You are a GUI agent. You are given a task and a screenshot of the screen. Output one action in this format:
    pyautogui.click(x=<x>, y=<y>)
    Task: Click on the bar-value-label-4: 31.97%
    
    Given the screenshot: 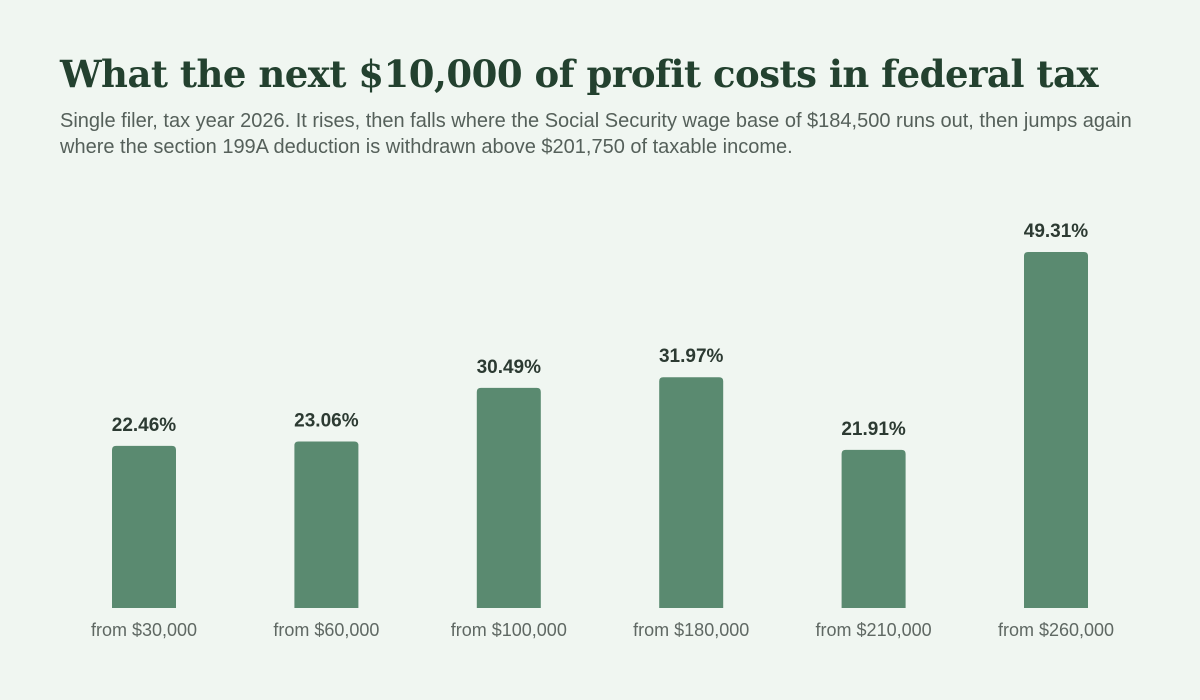 What is the action you would take?
    pyautogui.click(x=691, y=356)
    